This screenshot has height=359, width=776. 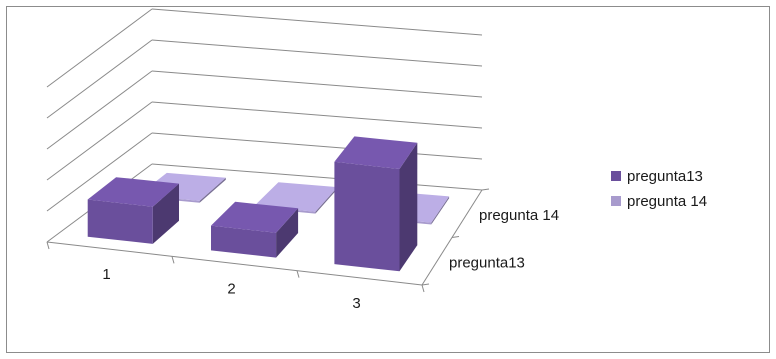 I want to click on depth-tick-label: pregunta 14, so click(x=519, y=215).